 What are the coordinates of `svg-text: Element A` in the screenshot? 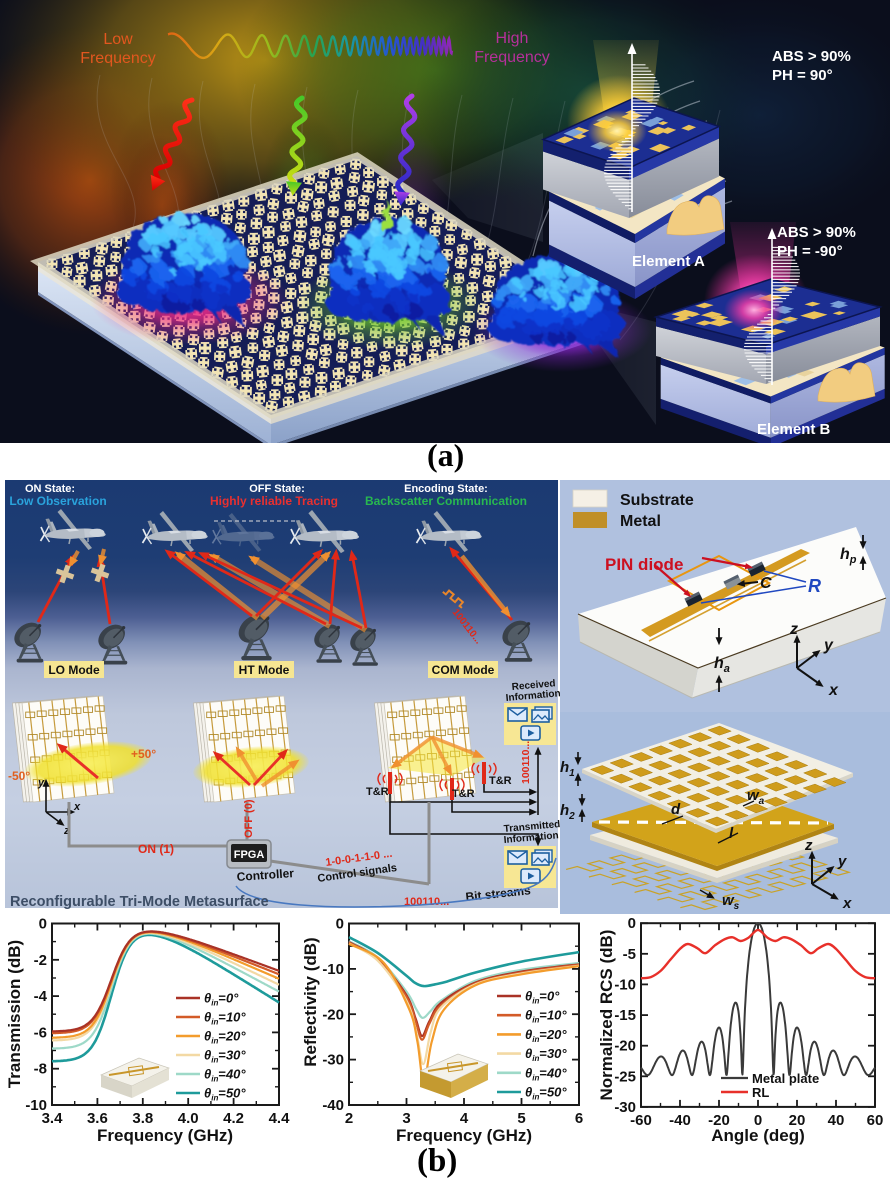 It's located at (668, 261).